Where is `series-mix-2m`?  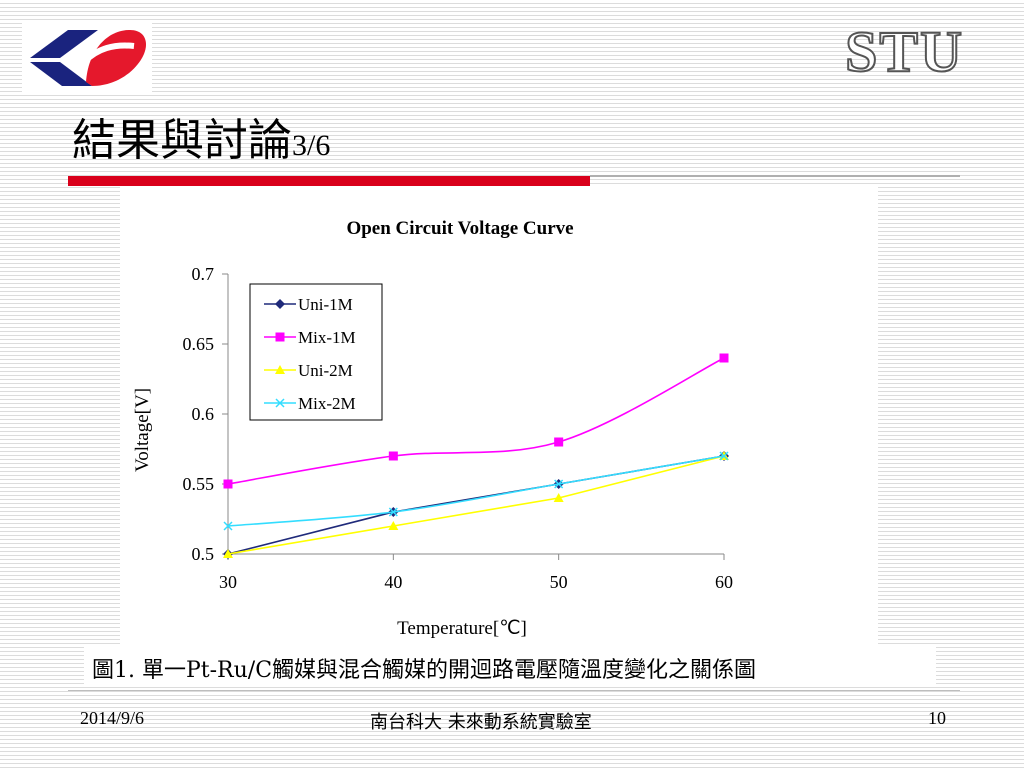
series-mix-2m is located at coordinates (476, 491).